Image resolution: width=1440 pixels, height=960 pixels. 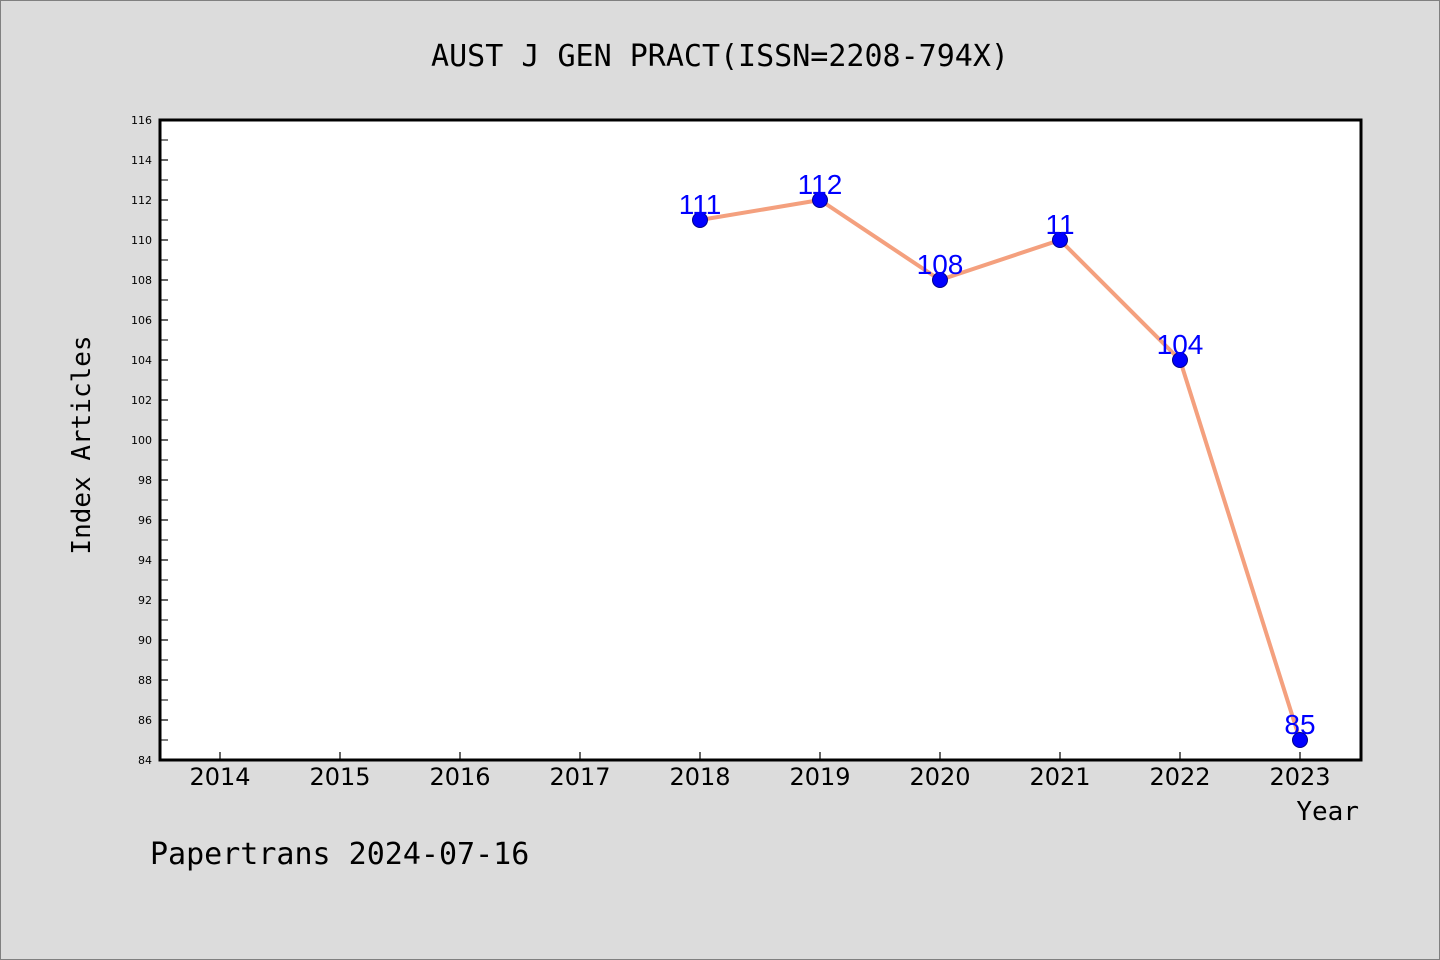 What do you see at coordinates (760, 771) in the screenshot?
I see `x-axis: 2014 2015 2016 2017 2018 2019 2020 2021 2022 2023` at bounding box center [760, 771].